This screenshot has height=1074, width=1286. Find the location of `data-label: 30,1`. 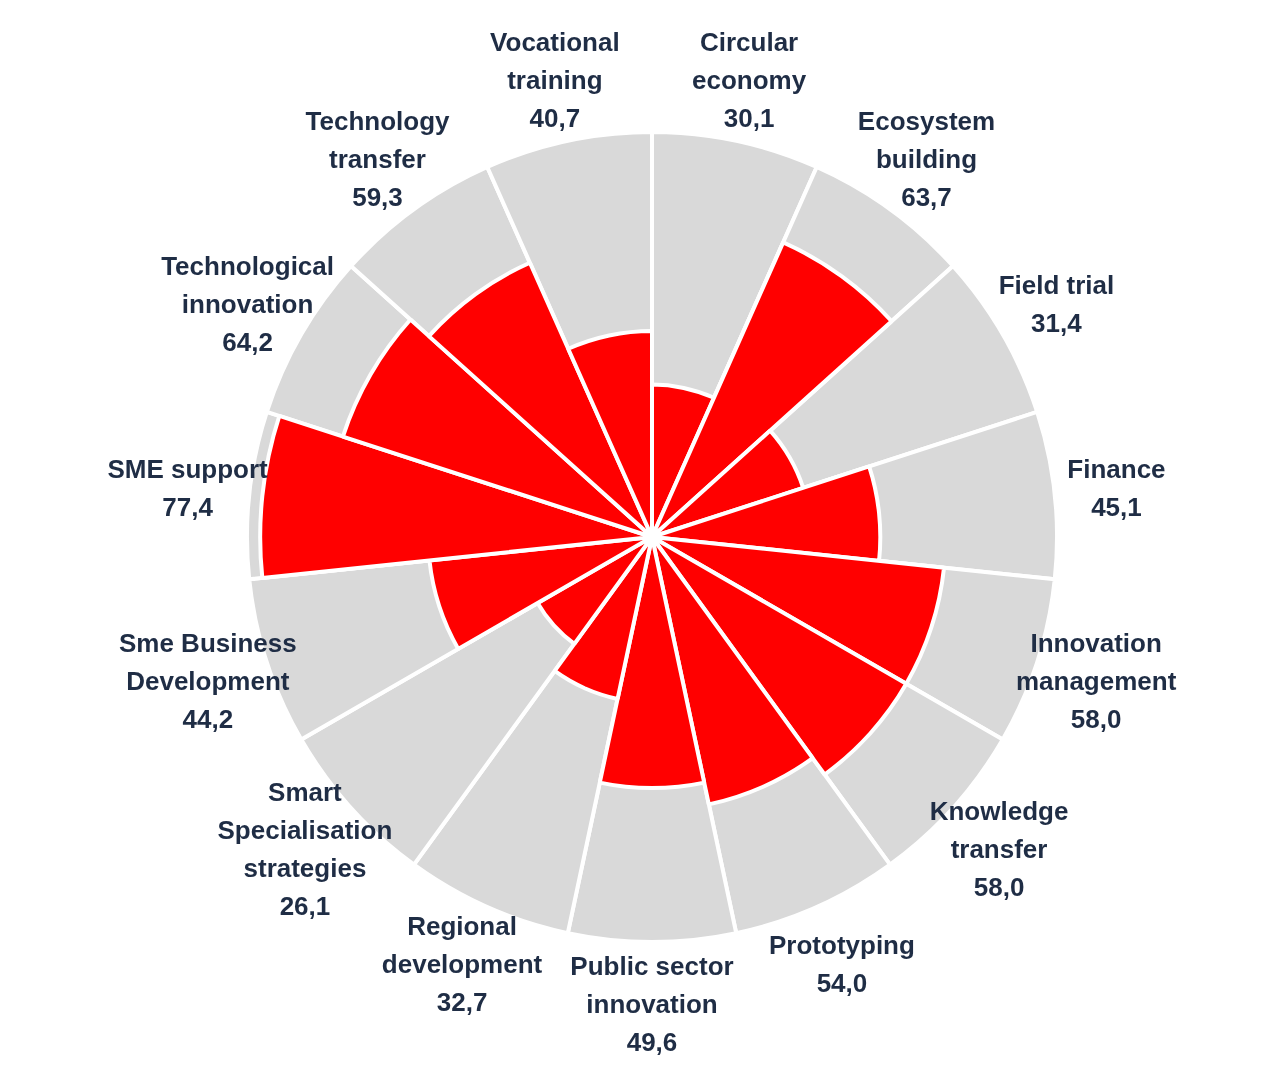

data-label: 30,1 is located at coordinates (749, 118).